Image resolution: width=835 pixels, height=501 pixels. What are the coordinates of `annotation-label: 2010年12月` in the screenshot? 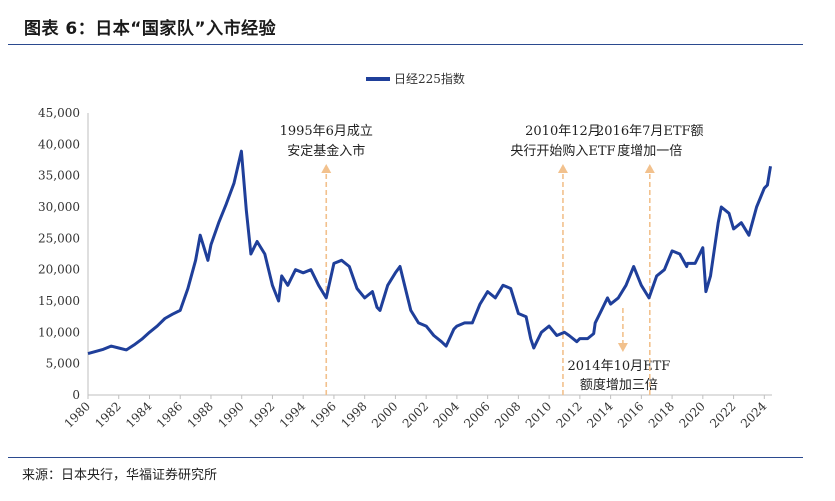 It's located at (563, 131).